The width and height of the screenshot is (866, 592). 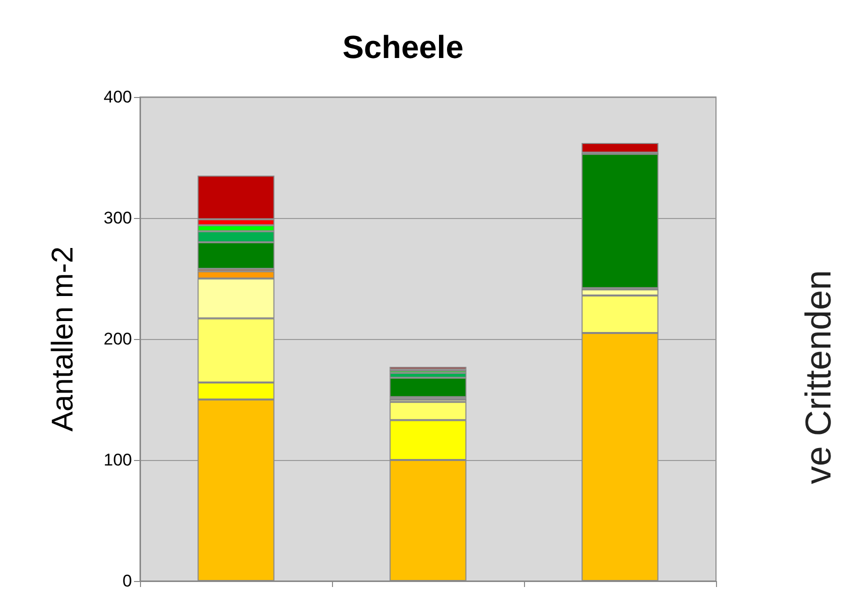 I want to click on y2-axis-title: ve Crittenden, so click(x=818, y=377).